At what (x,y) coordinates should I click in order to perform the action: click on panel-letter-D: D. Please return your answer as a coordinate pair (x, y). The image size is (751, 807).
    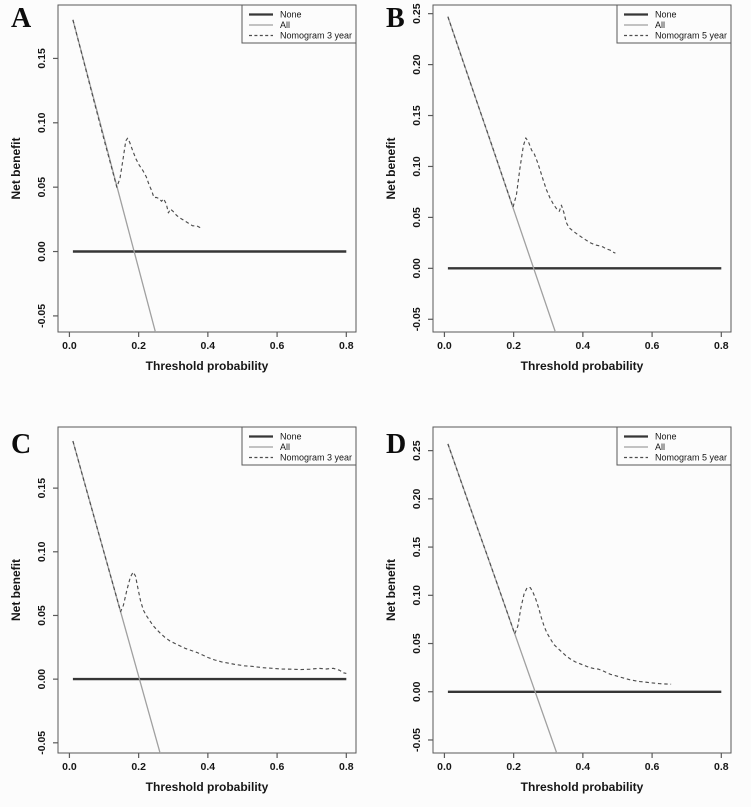
    Looking at the image, I should click on (396, 444).